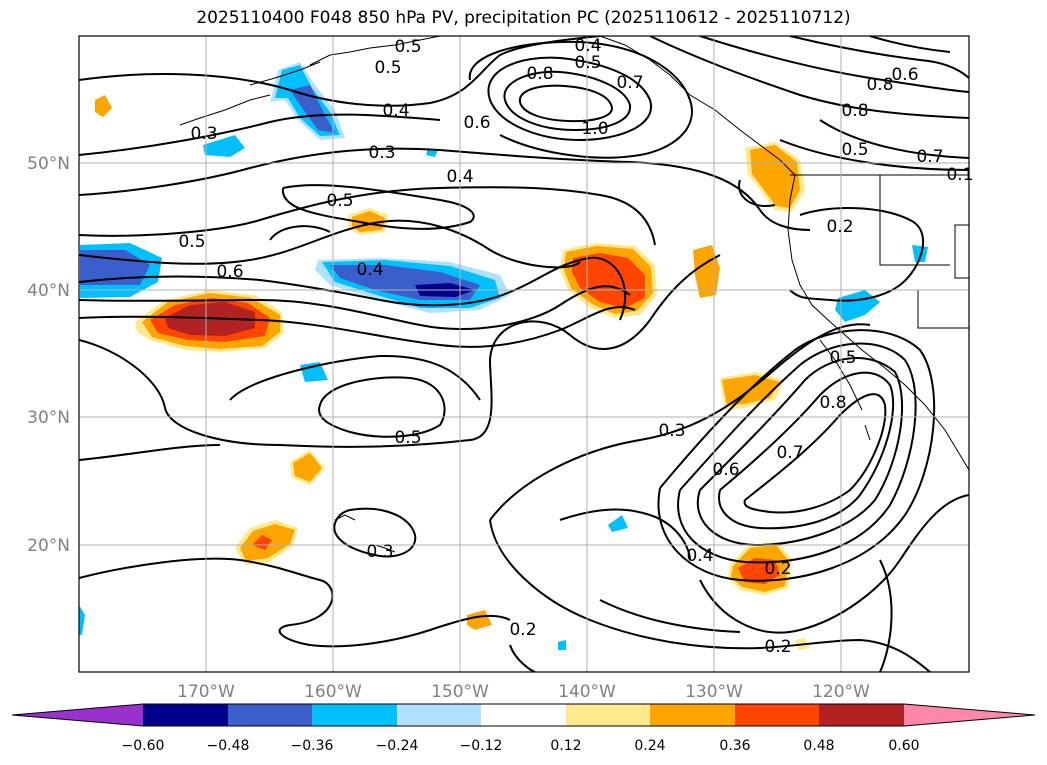  I want to click on lon-label: 170°W, so click(206, 692).